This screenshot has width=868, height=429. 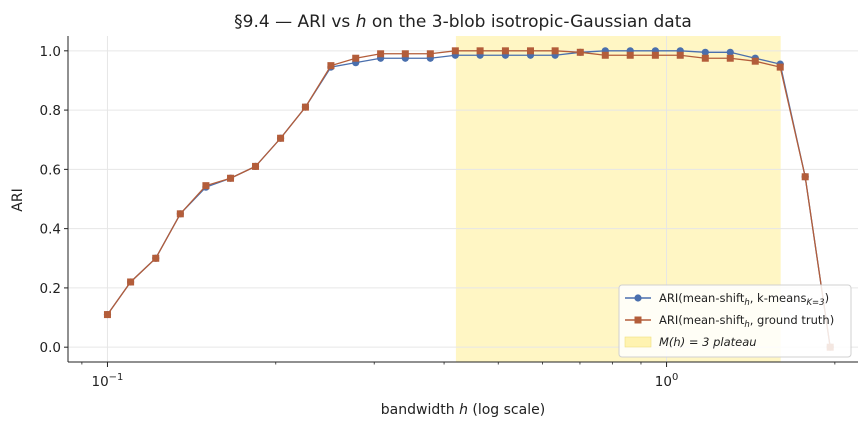 What do you see at coordinates (18, 199) in the screenshot?
I see `y-axis-label: ARI` at bounding box center [18, 199].